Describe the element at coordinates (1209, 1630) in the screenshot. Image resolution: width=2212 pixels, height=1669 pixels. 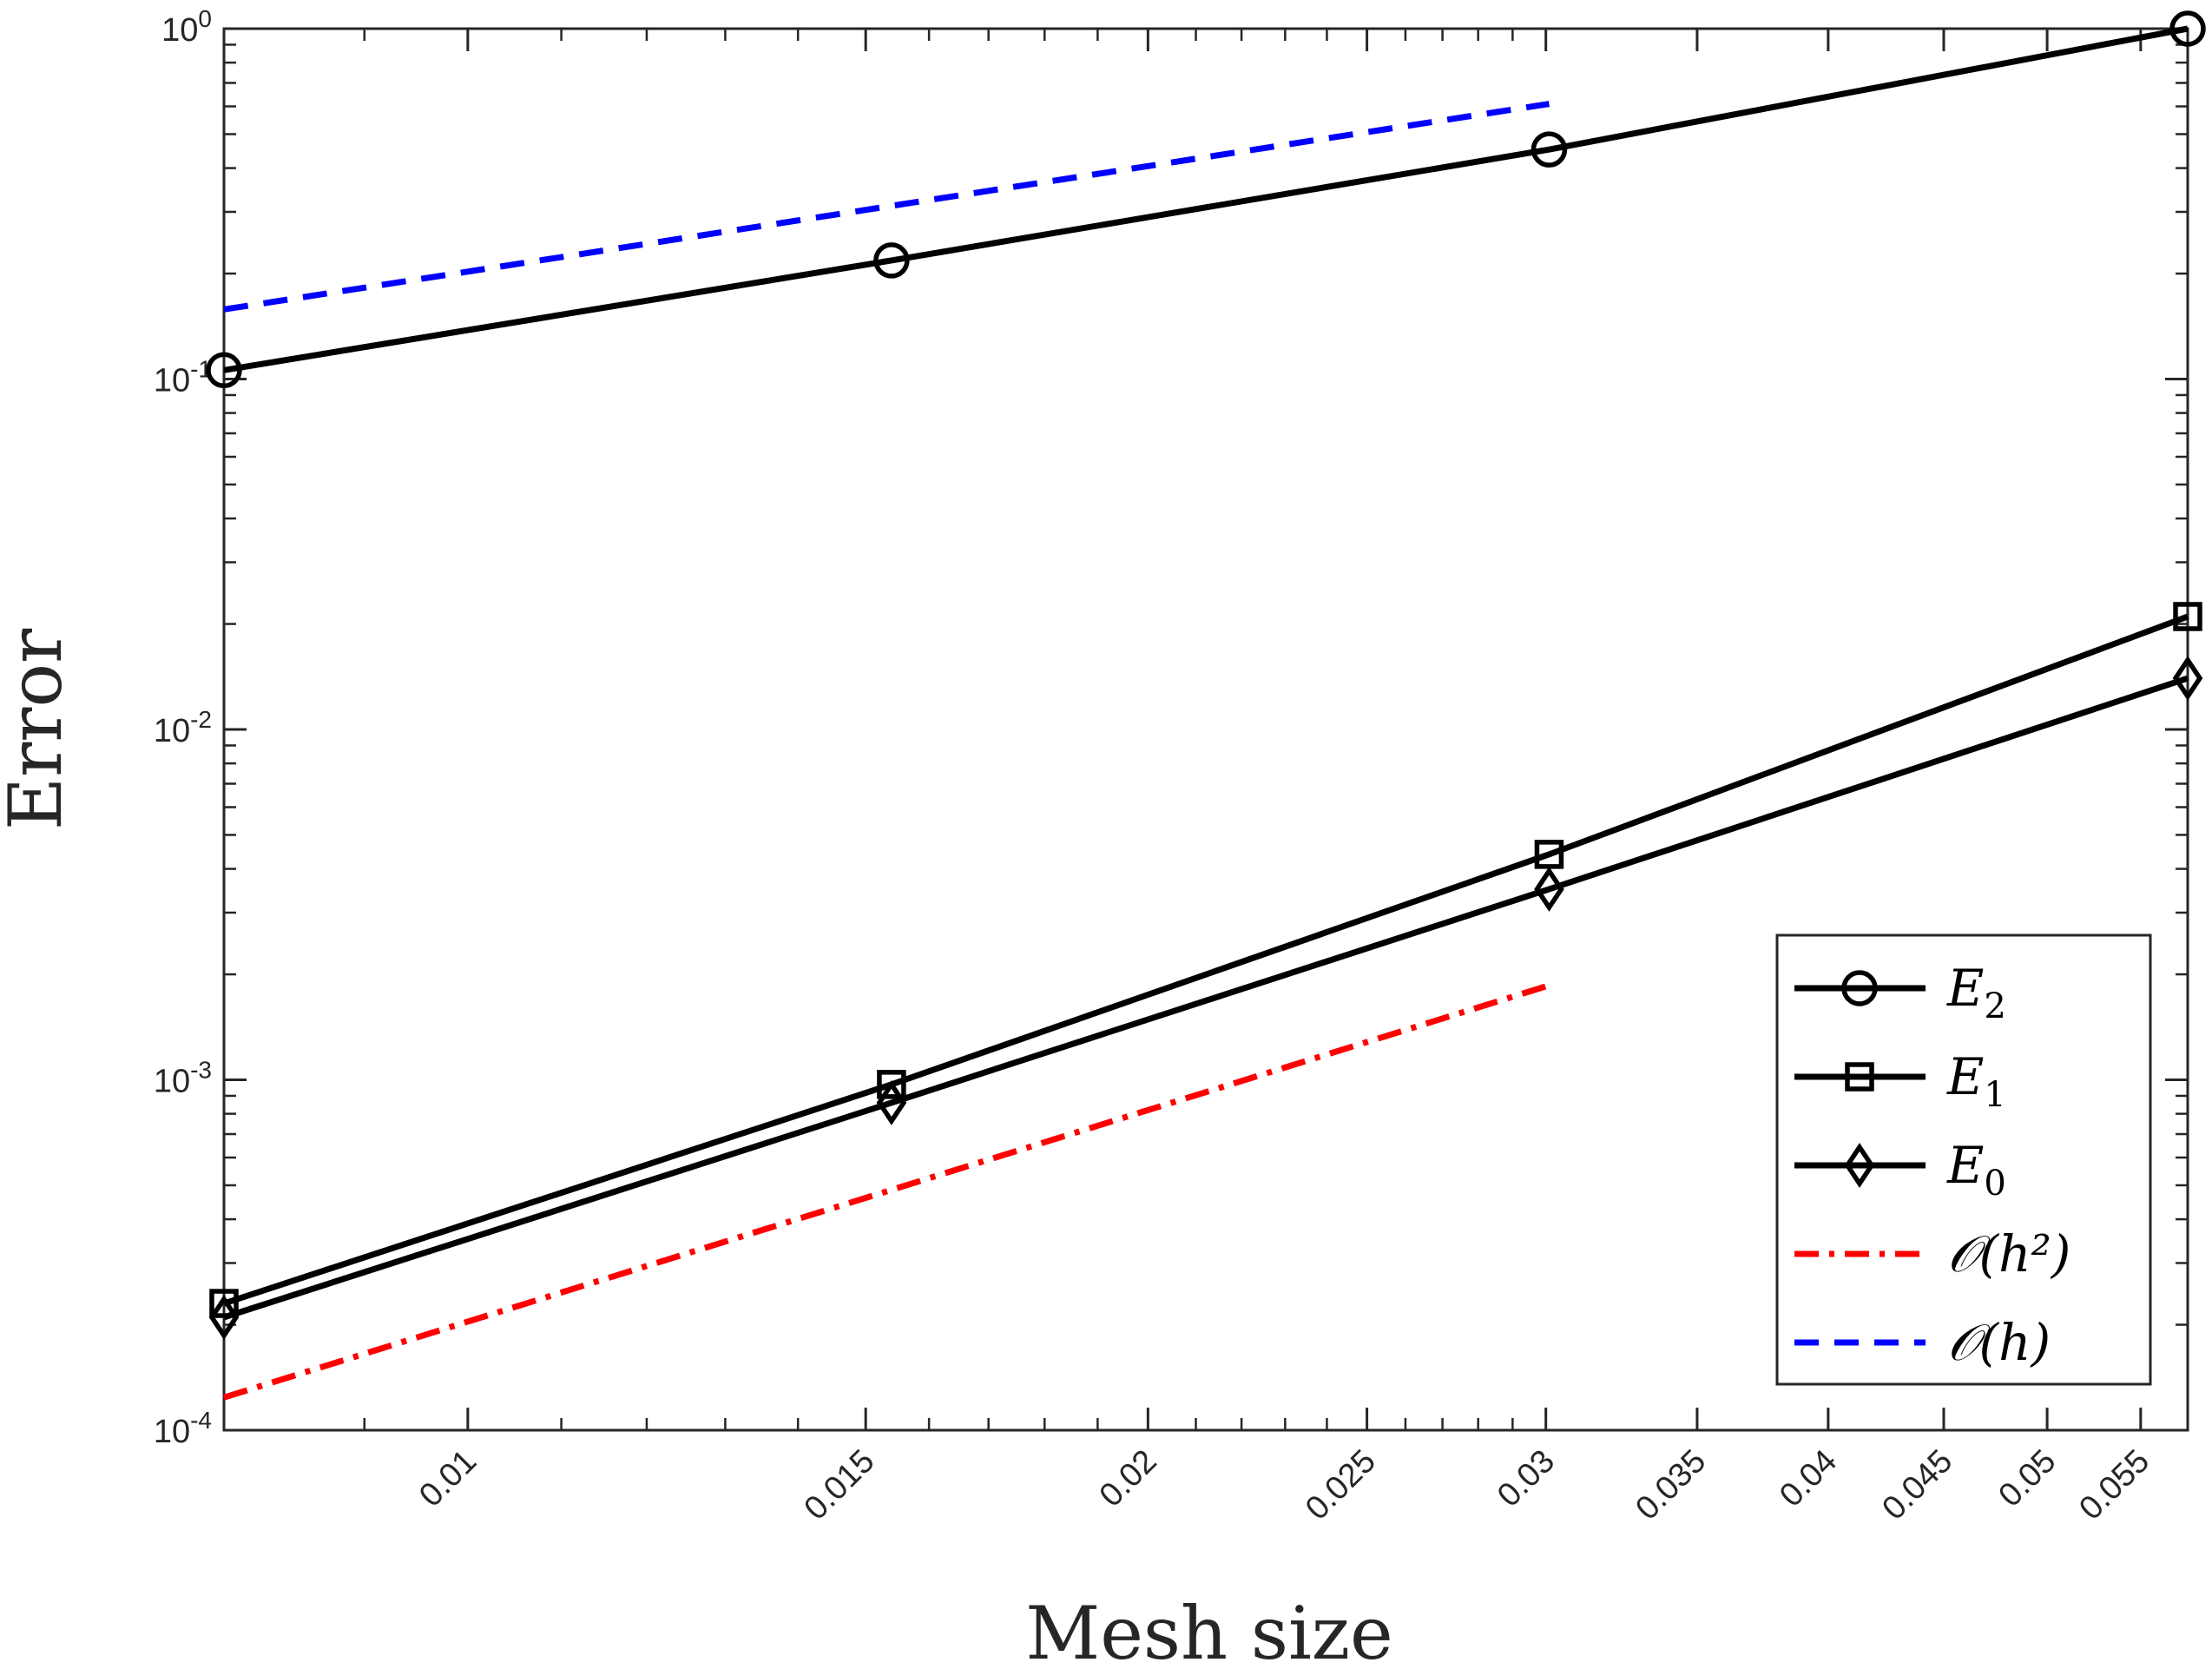
I see `x-axis-title: Mesh size` at that location.